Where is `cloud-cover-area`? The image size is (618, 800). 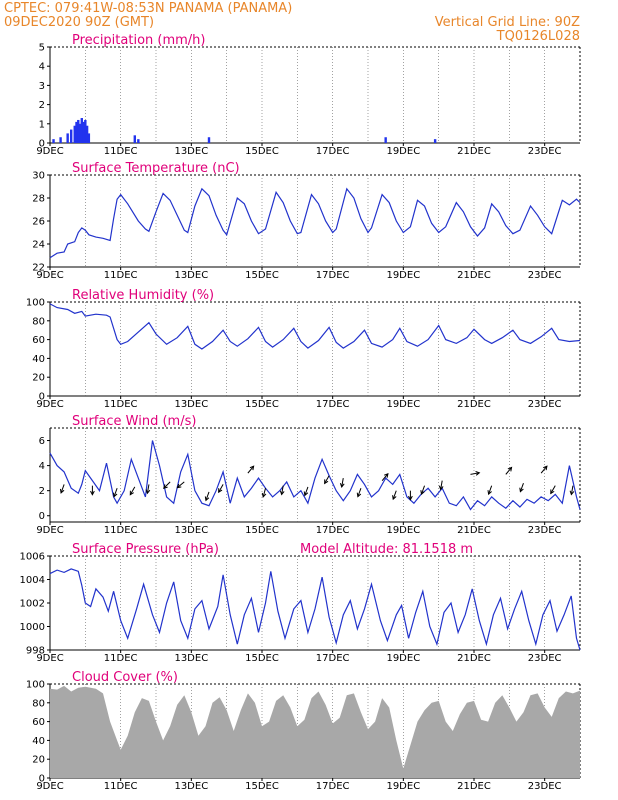
cloud-cover-area is located at coordinates (315, 731).